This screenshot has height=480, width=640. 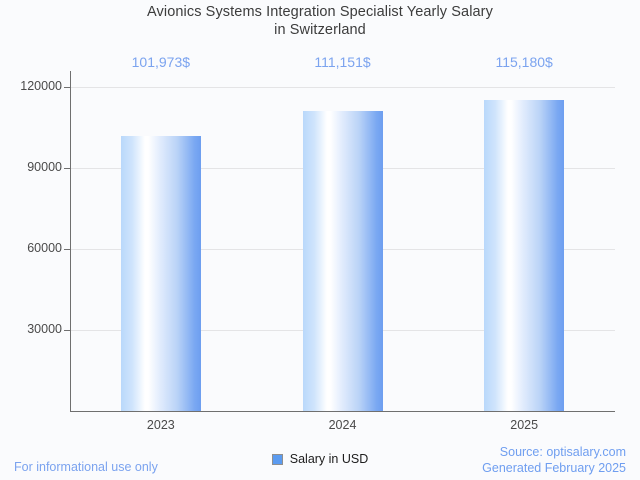 I want to click on footer-generated: Generated February 2025, so click(x=554, y=468).